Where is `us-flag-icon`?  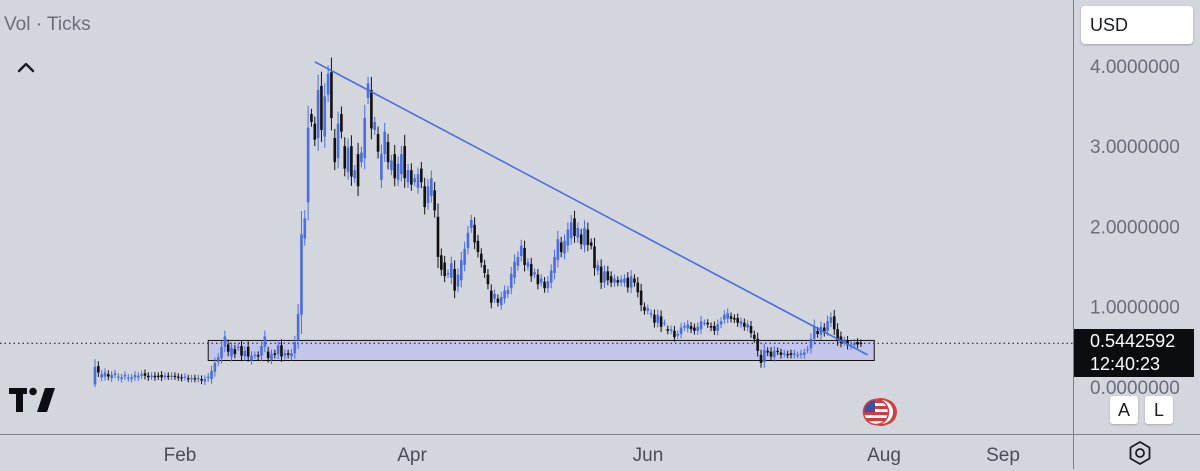 us-flag-icon is located at coordinates (880, 412).